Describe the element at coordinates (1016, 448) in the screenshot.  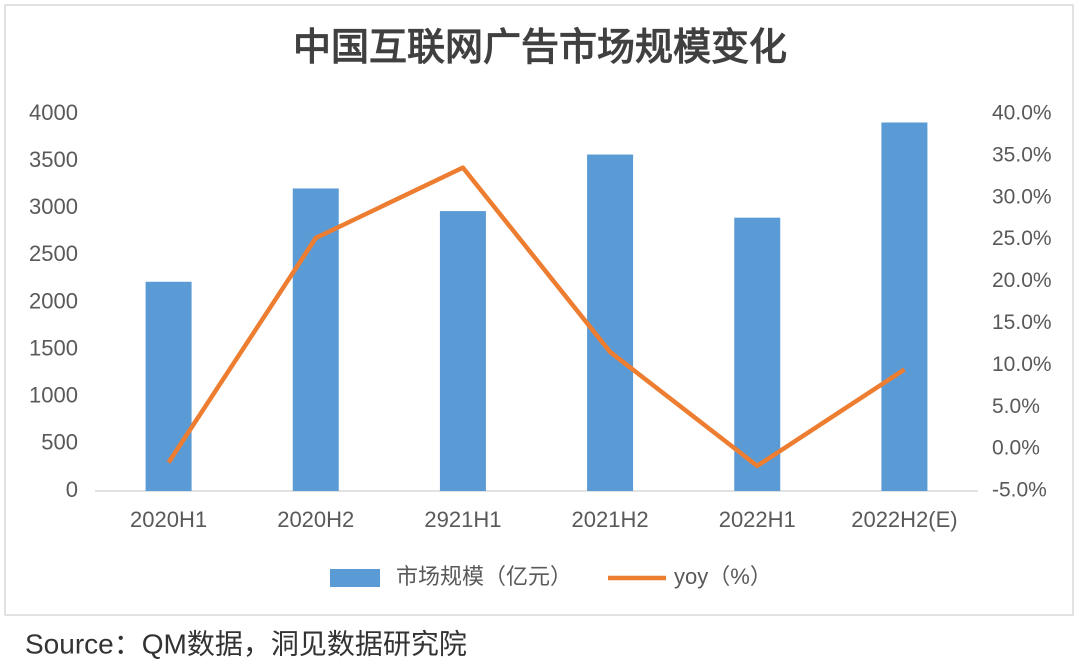
I see `y2-tick-label: 0.0%` at that location.